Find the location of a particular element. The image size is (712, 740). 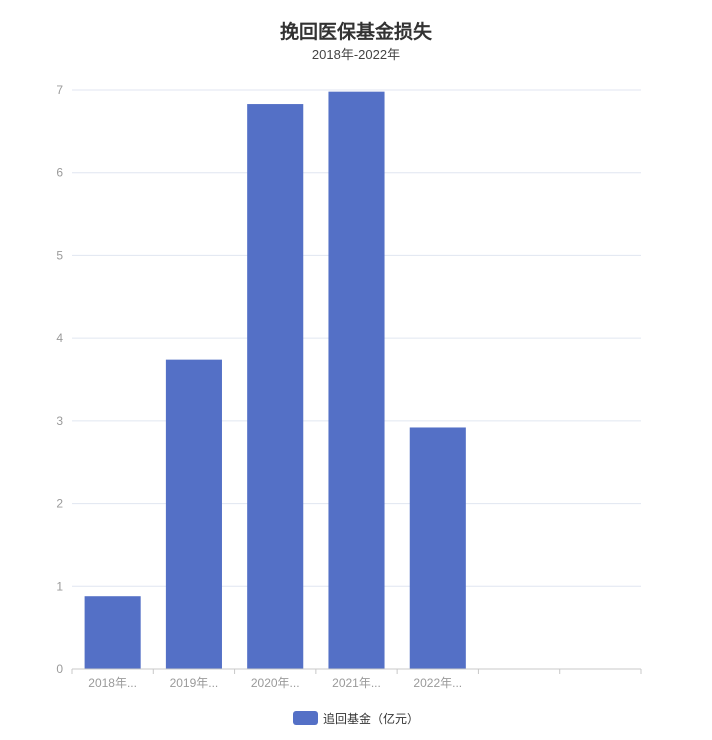

y-tick-label: 6 is located at coordinates (59, 173).